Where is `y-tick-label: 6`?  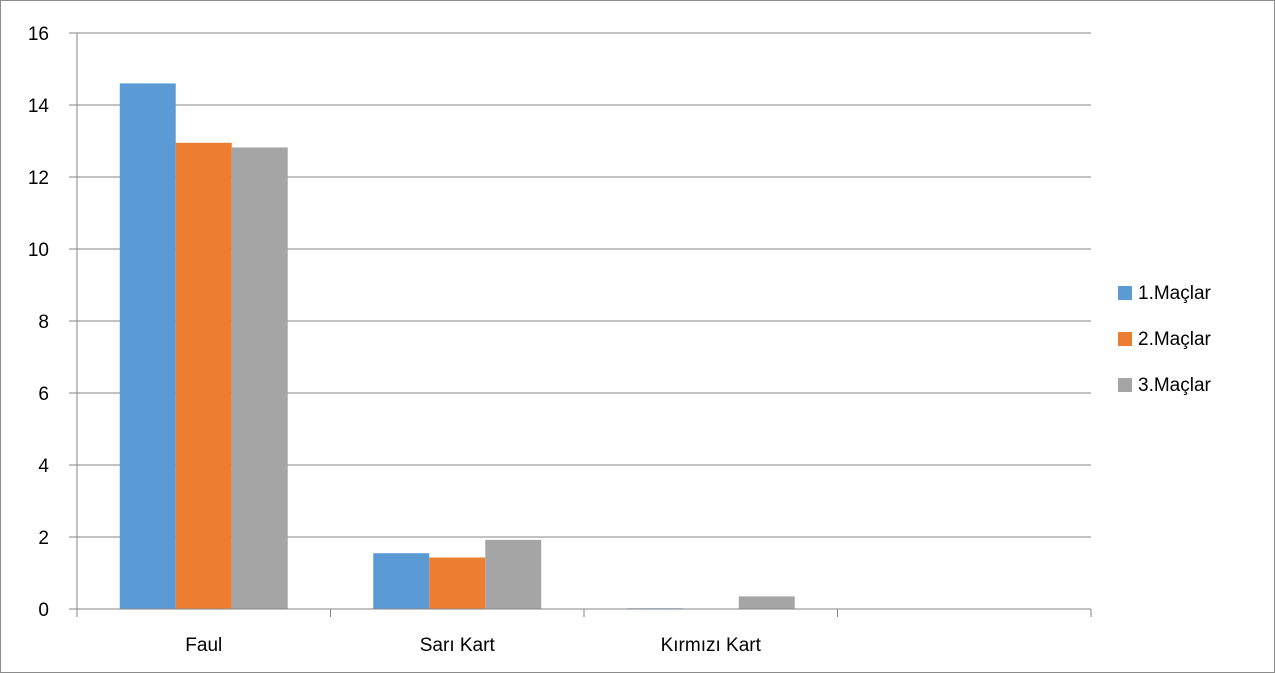
y-tick-label: 6 is located at coordinates (43, 394).